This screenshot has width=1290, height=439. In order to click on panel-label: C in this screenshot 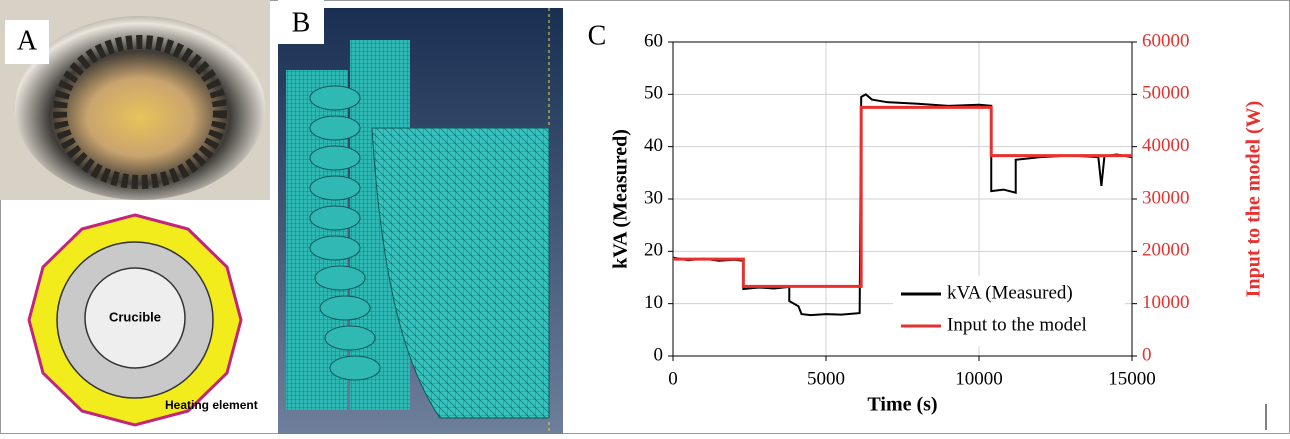, I will do `click(597, 35)`.